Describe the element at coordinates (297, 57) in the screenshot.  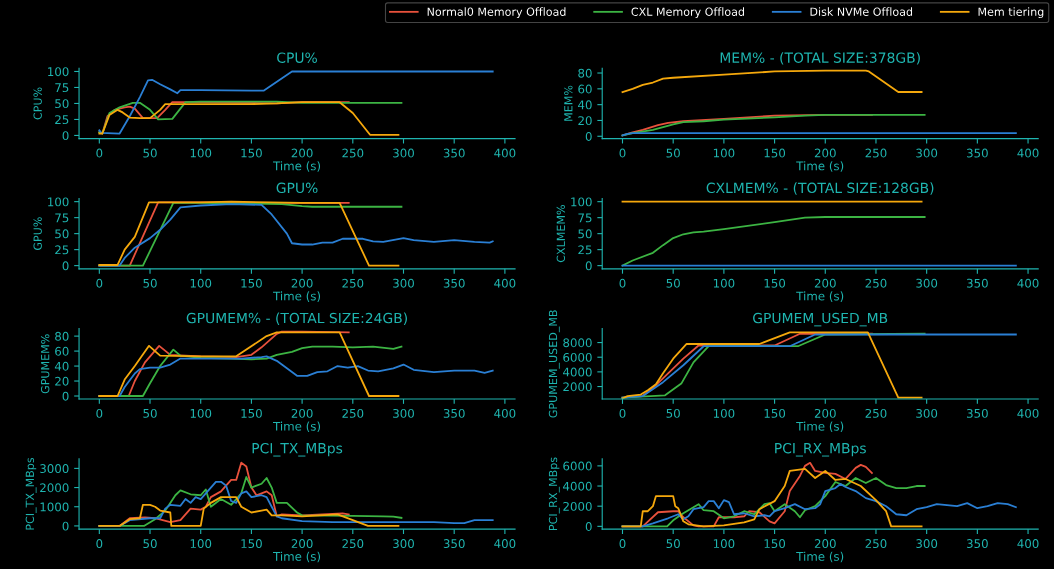
I see `chart-title: CPU%` at that location.